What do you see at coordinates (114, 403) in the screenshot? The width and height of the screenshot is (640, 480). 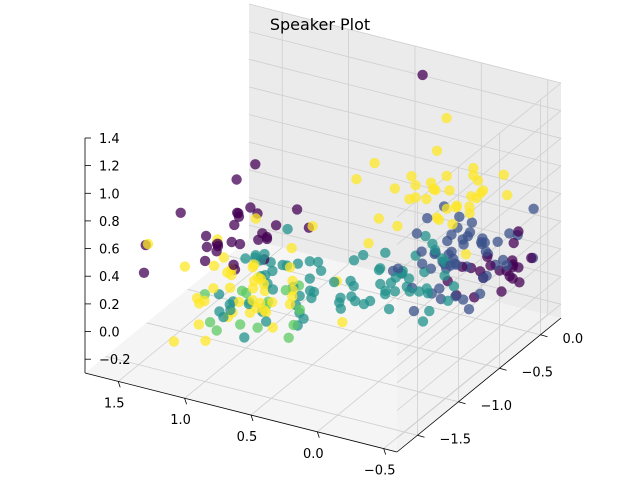 I see `x-tick-label: 1.5` at bounding box center [114, 403].